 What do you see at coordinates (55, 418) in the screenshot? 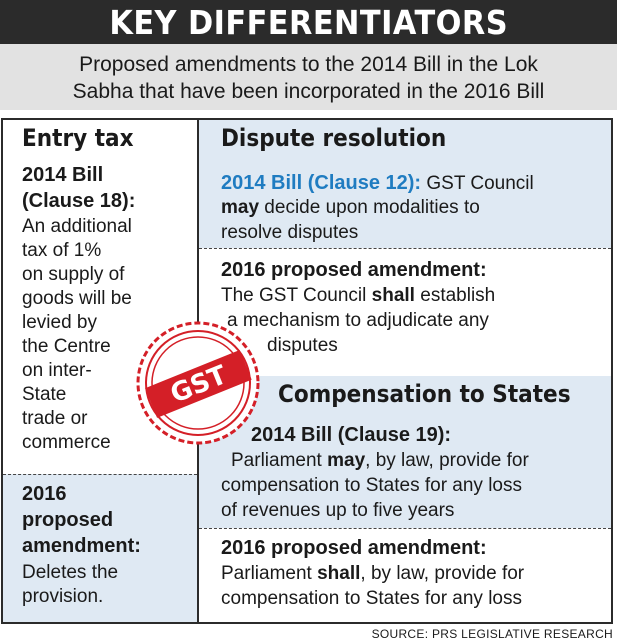
I see `entry-tax-line: trade or` at bounding box center [55, 418].